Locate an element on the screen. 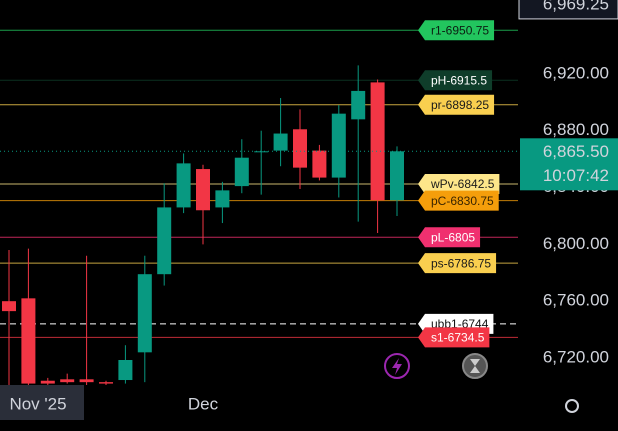 Image resolution: width=618 pixels, height=431 pixels. alert-icon is located at coordinates (397, 366).